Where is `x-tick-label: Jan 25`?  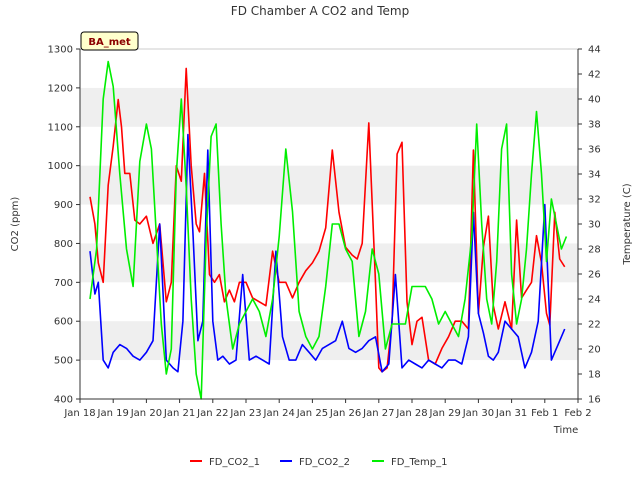 x-tick-label: Jan 25 is located at coordinates (312, 413).